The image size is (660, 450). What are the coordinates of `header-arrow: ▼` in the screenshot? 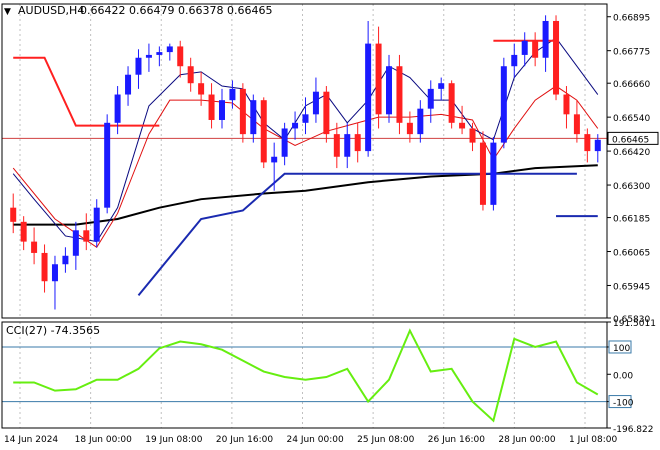 It's located at (7, 12).